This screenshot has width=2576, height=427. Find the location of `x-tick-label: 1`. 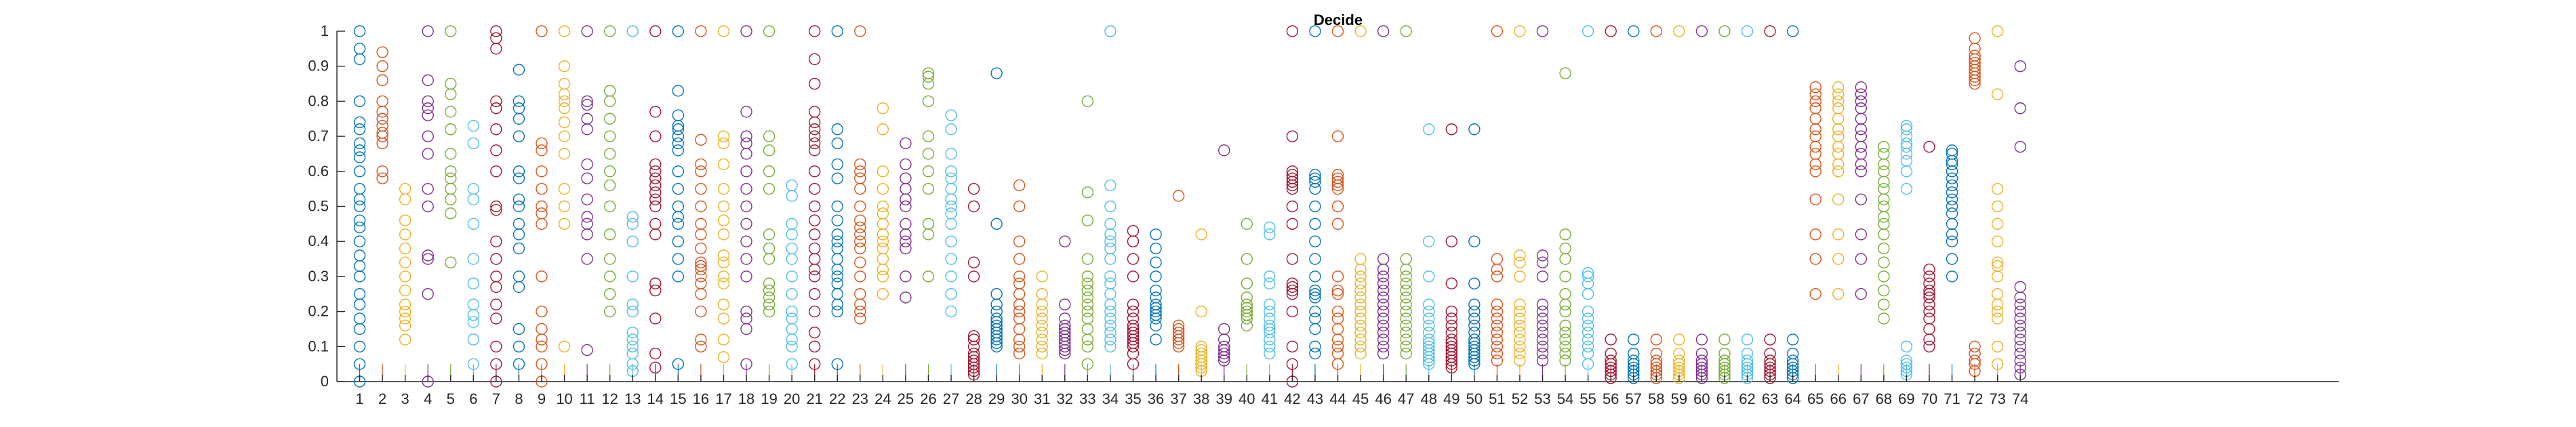

x-tick-label: 1 is located at coordinates (359, 399).